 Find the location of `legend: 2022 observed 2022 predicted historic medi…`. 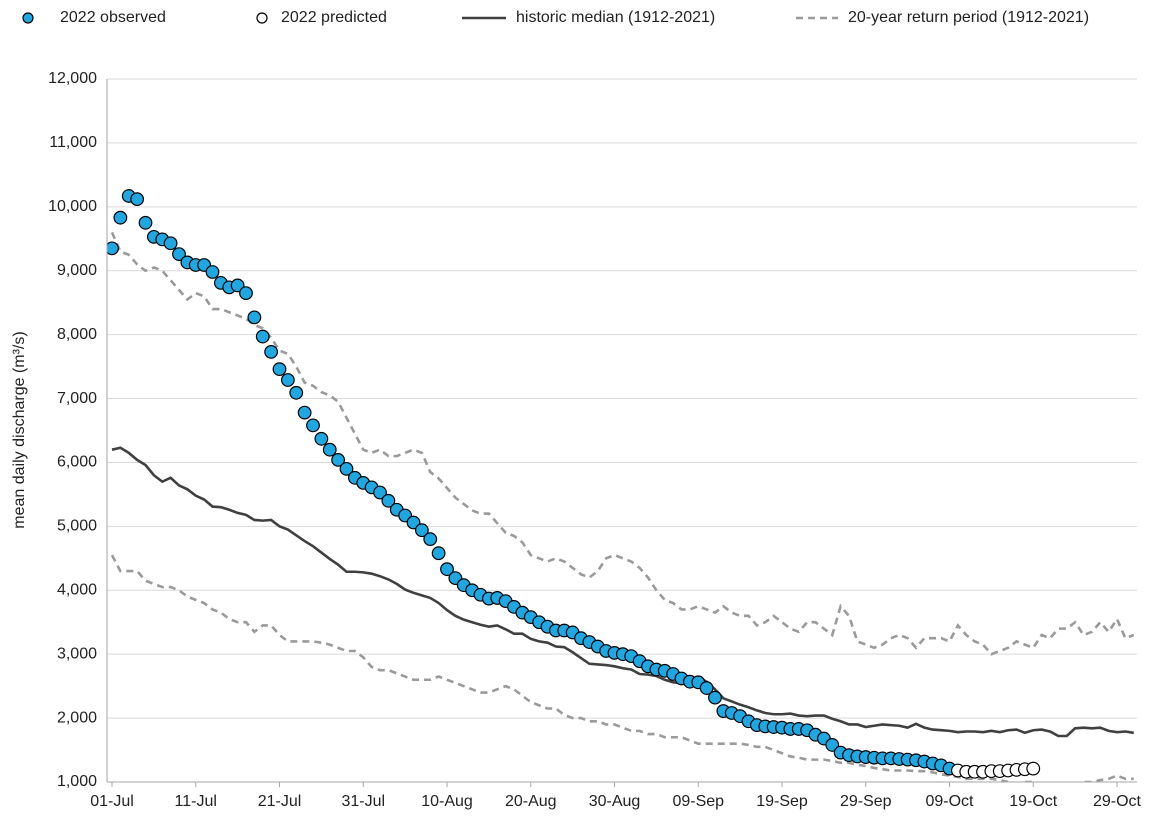

legend: 2022 observed 2022 predicted historic medi… is located at coordinates (555, 17).